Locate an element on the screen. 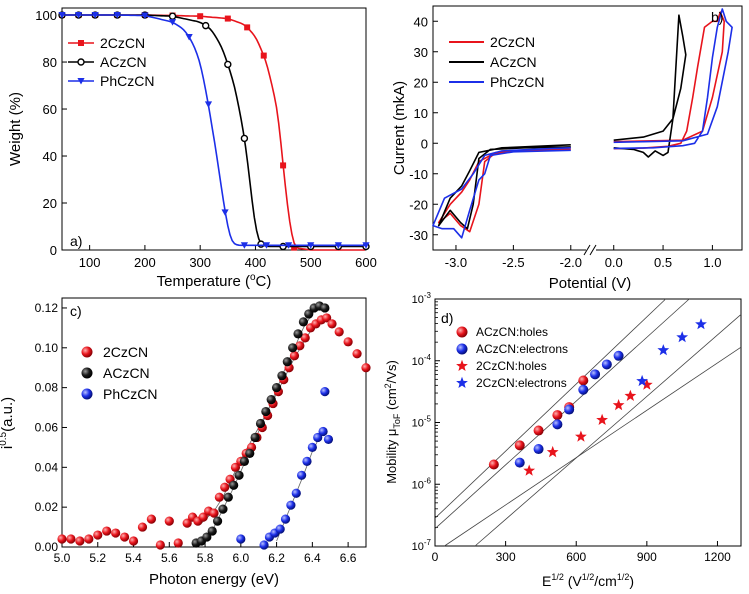 This screenshot has height=594, width=749. panel-b-x-tick-label: -2.0 is located at coordinates (571, 262).